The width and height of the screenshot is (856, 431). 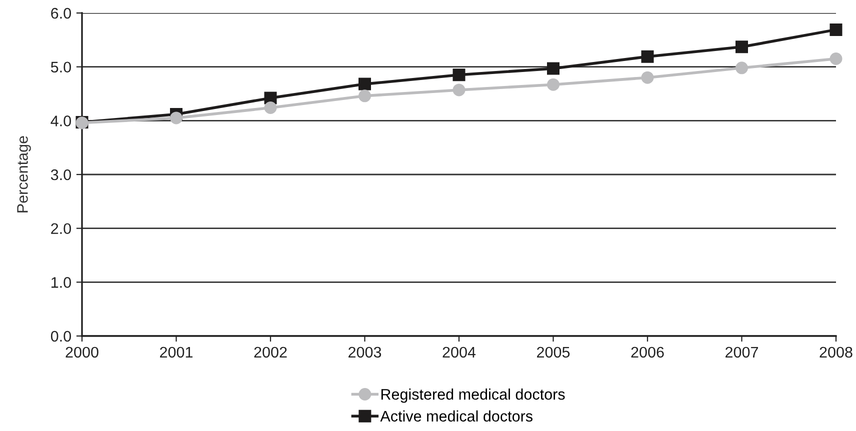 What do you see at coordinates (836, 352) in the screenshot?
I see `x-tick-label: 2008` at bounding box center [836, 352].